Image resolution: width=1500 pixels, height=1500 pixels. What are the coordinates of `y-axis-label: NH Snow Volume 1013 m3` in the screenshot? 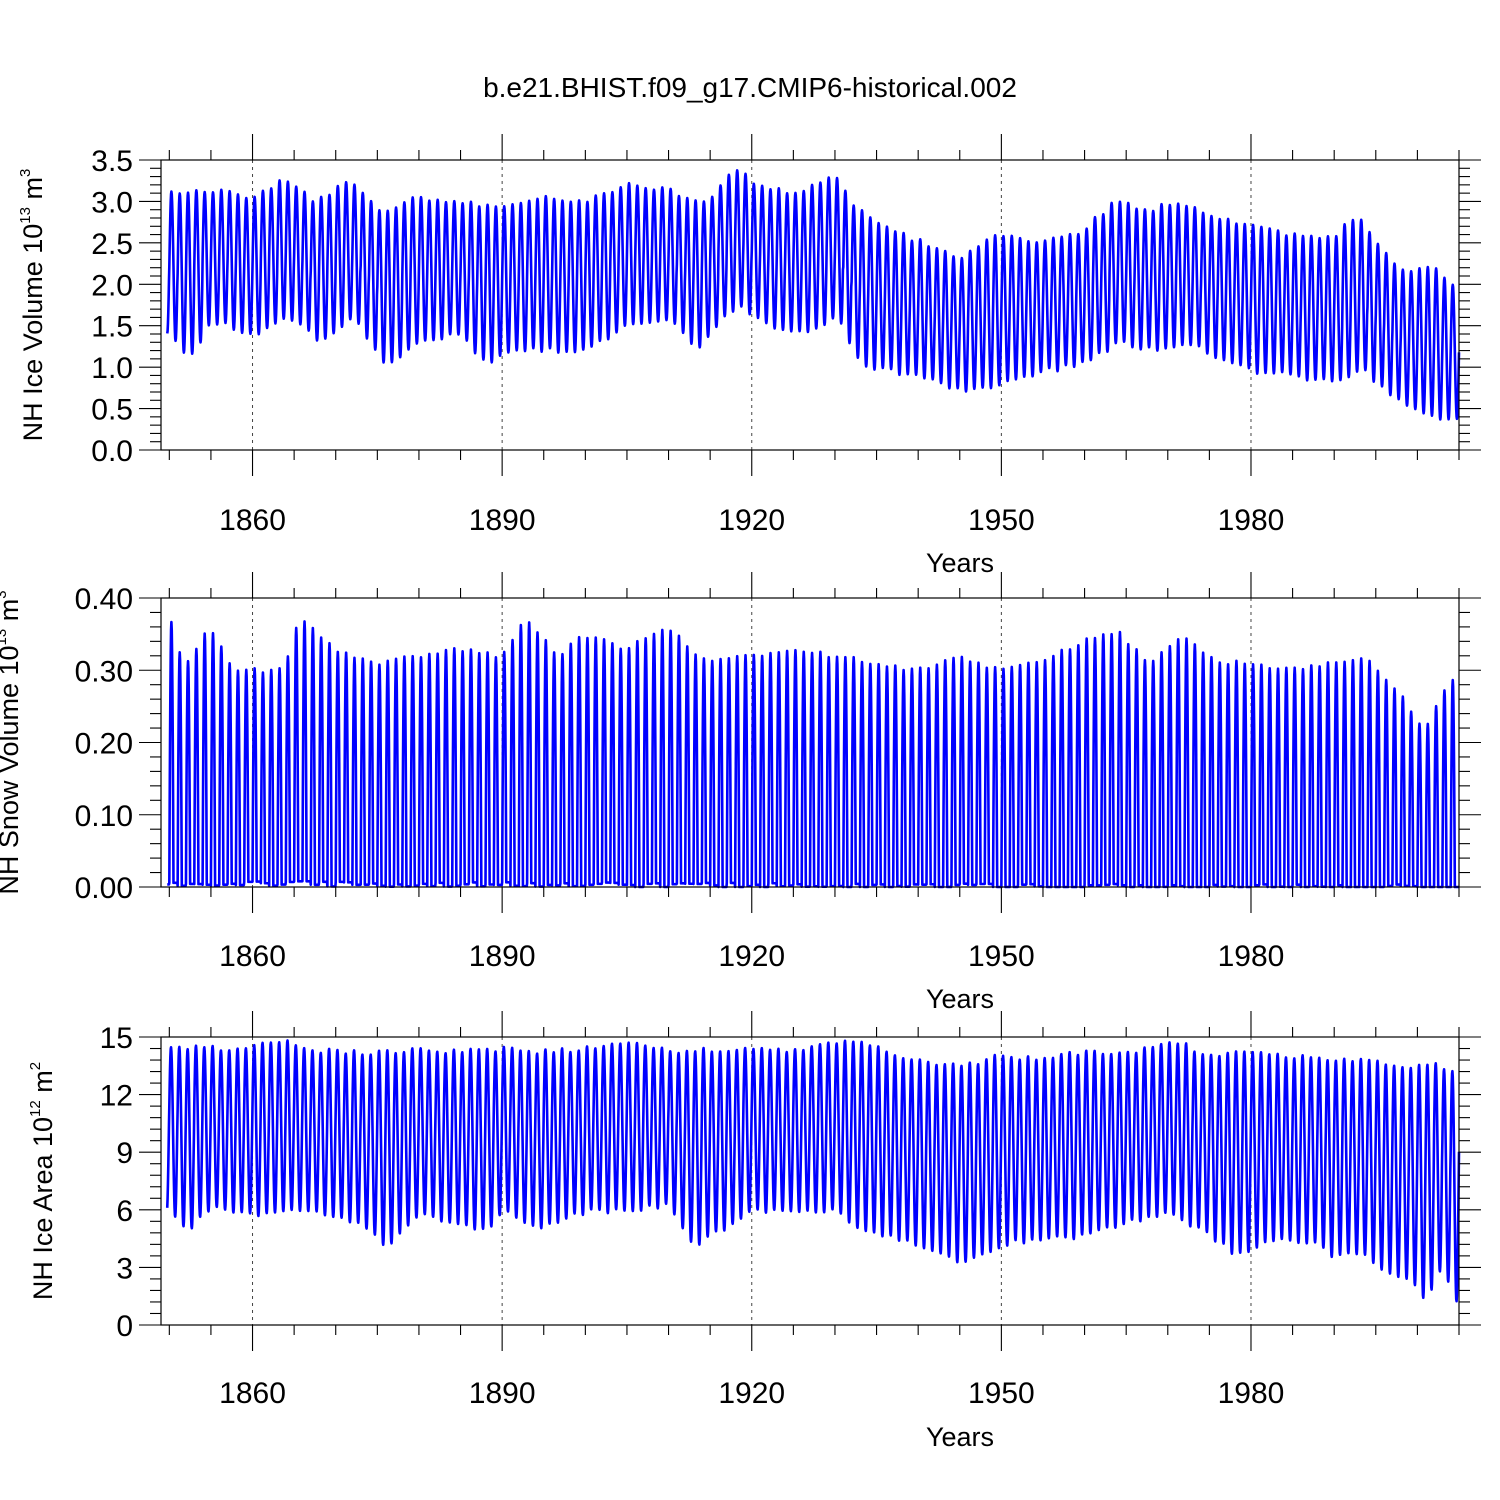 It's located at (12, 742).